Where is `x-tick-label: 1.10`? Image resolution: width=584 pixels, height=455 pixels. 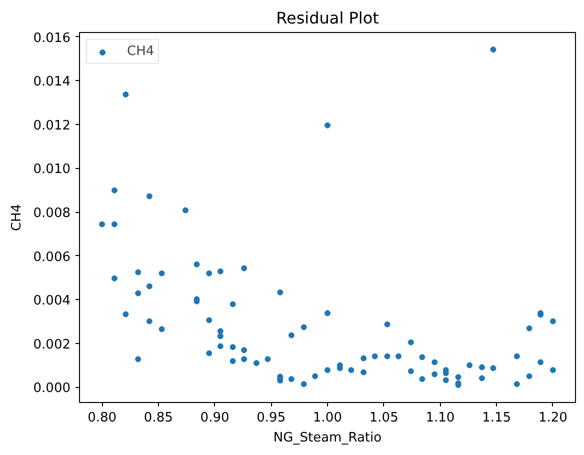
x-tick-label: 1.10 is located at coordinates (440, 418).